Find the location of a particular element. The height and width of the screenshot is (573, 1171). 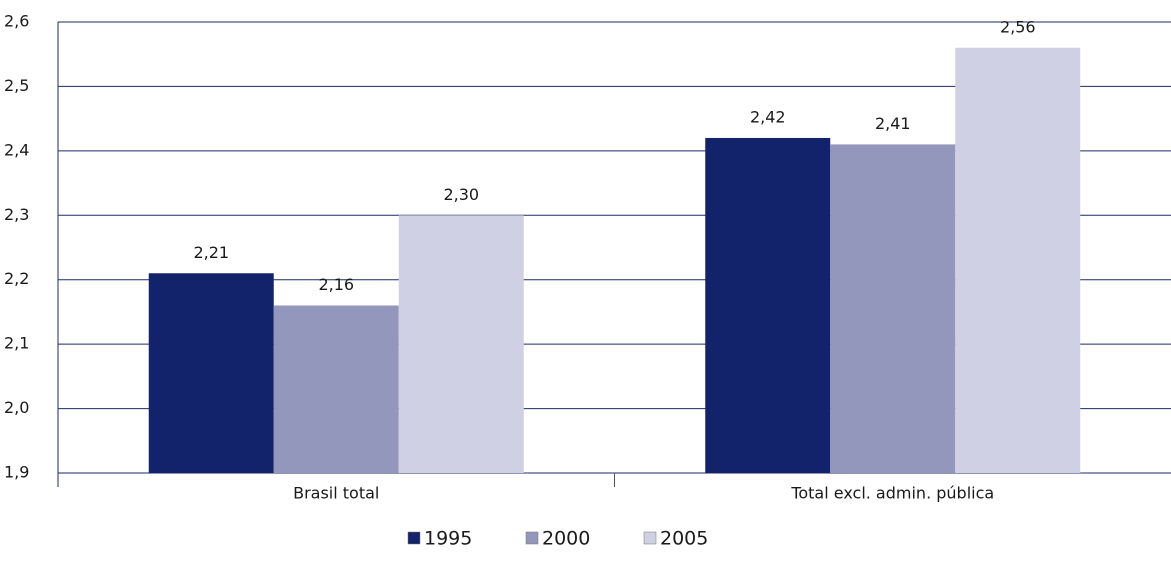

legend-label: 2005 is located at coordinates (684, 539).